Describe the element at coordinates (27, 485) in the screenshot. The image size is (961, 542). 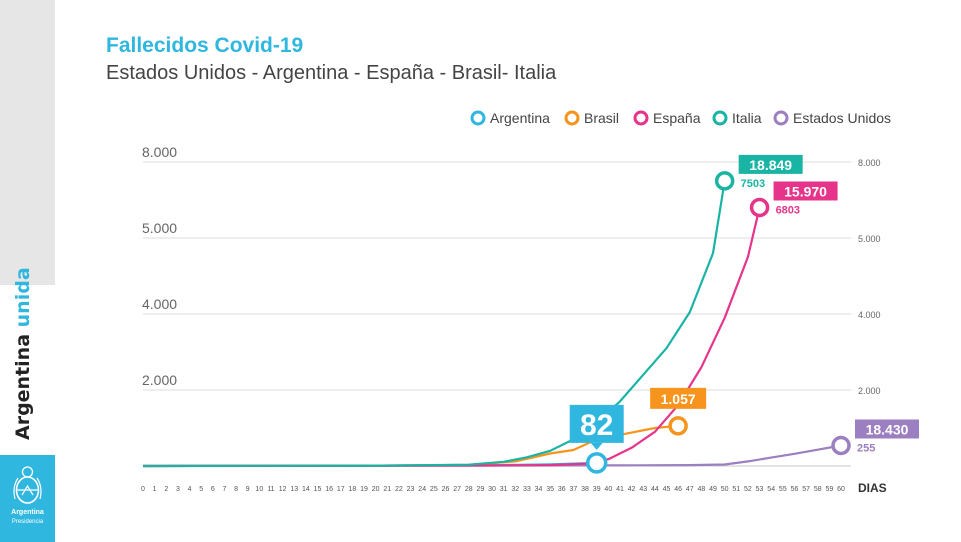
I see `seal-icon` at that location.